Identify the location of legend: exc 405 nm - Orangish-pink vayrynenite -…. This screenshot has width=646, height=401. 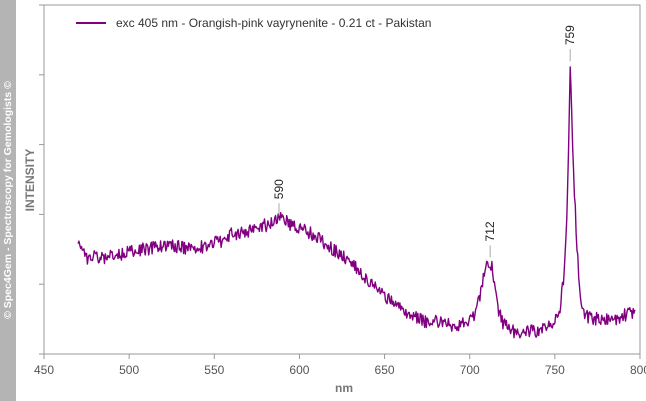
(253, 23).